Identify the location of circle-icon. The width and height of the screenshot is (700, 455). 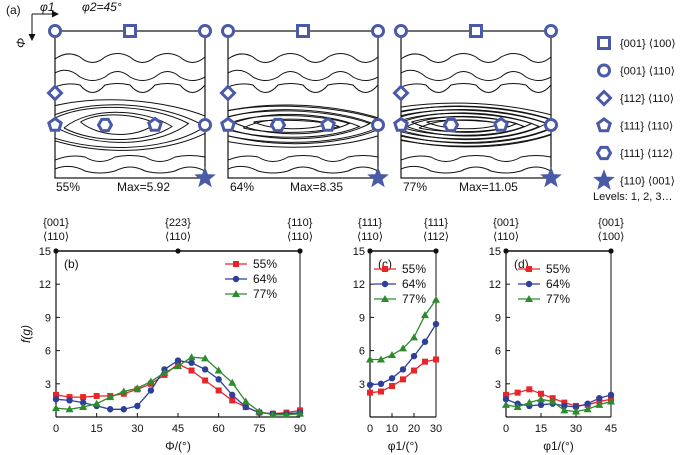
(604, 70).